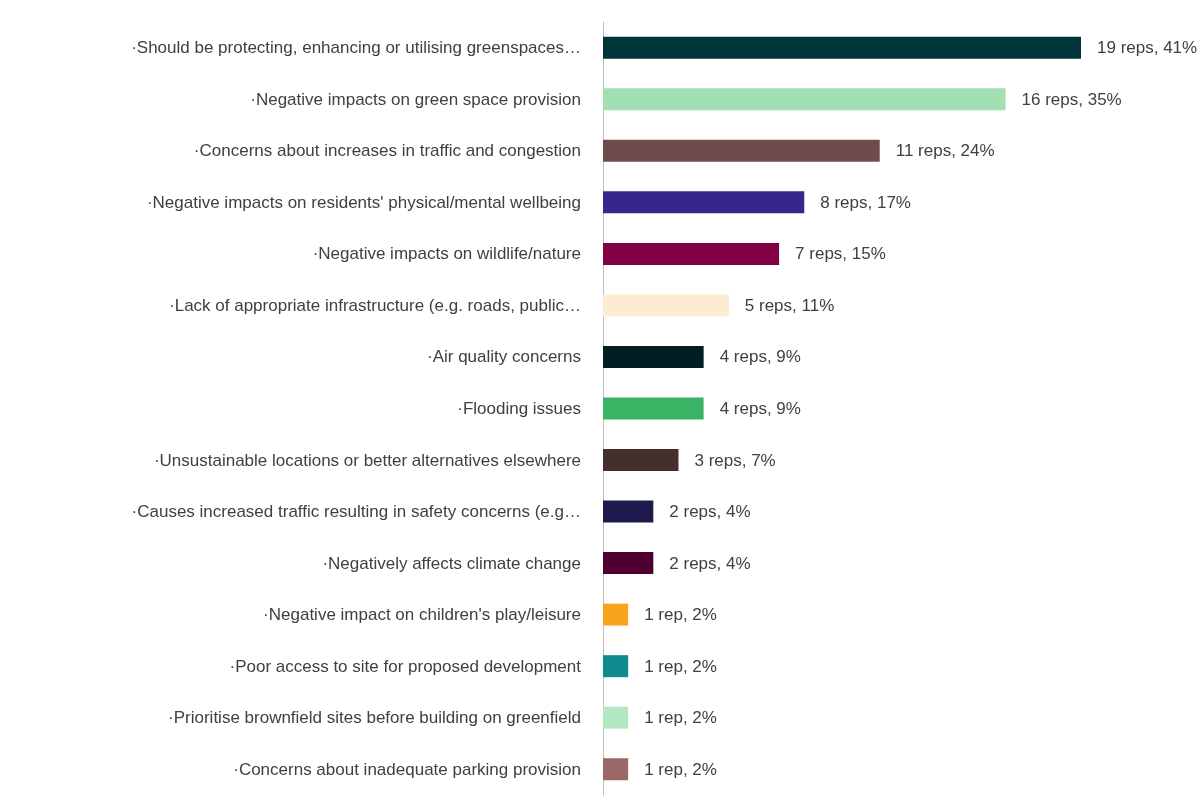 The height and width of the screenshot is (803, 1201). What do you see at coordinates (1147, 48) in the screenshot?
I see `data-label: 19 reps, 41%` at bounding box center [1147, 48].